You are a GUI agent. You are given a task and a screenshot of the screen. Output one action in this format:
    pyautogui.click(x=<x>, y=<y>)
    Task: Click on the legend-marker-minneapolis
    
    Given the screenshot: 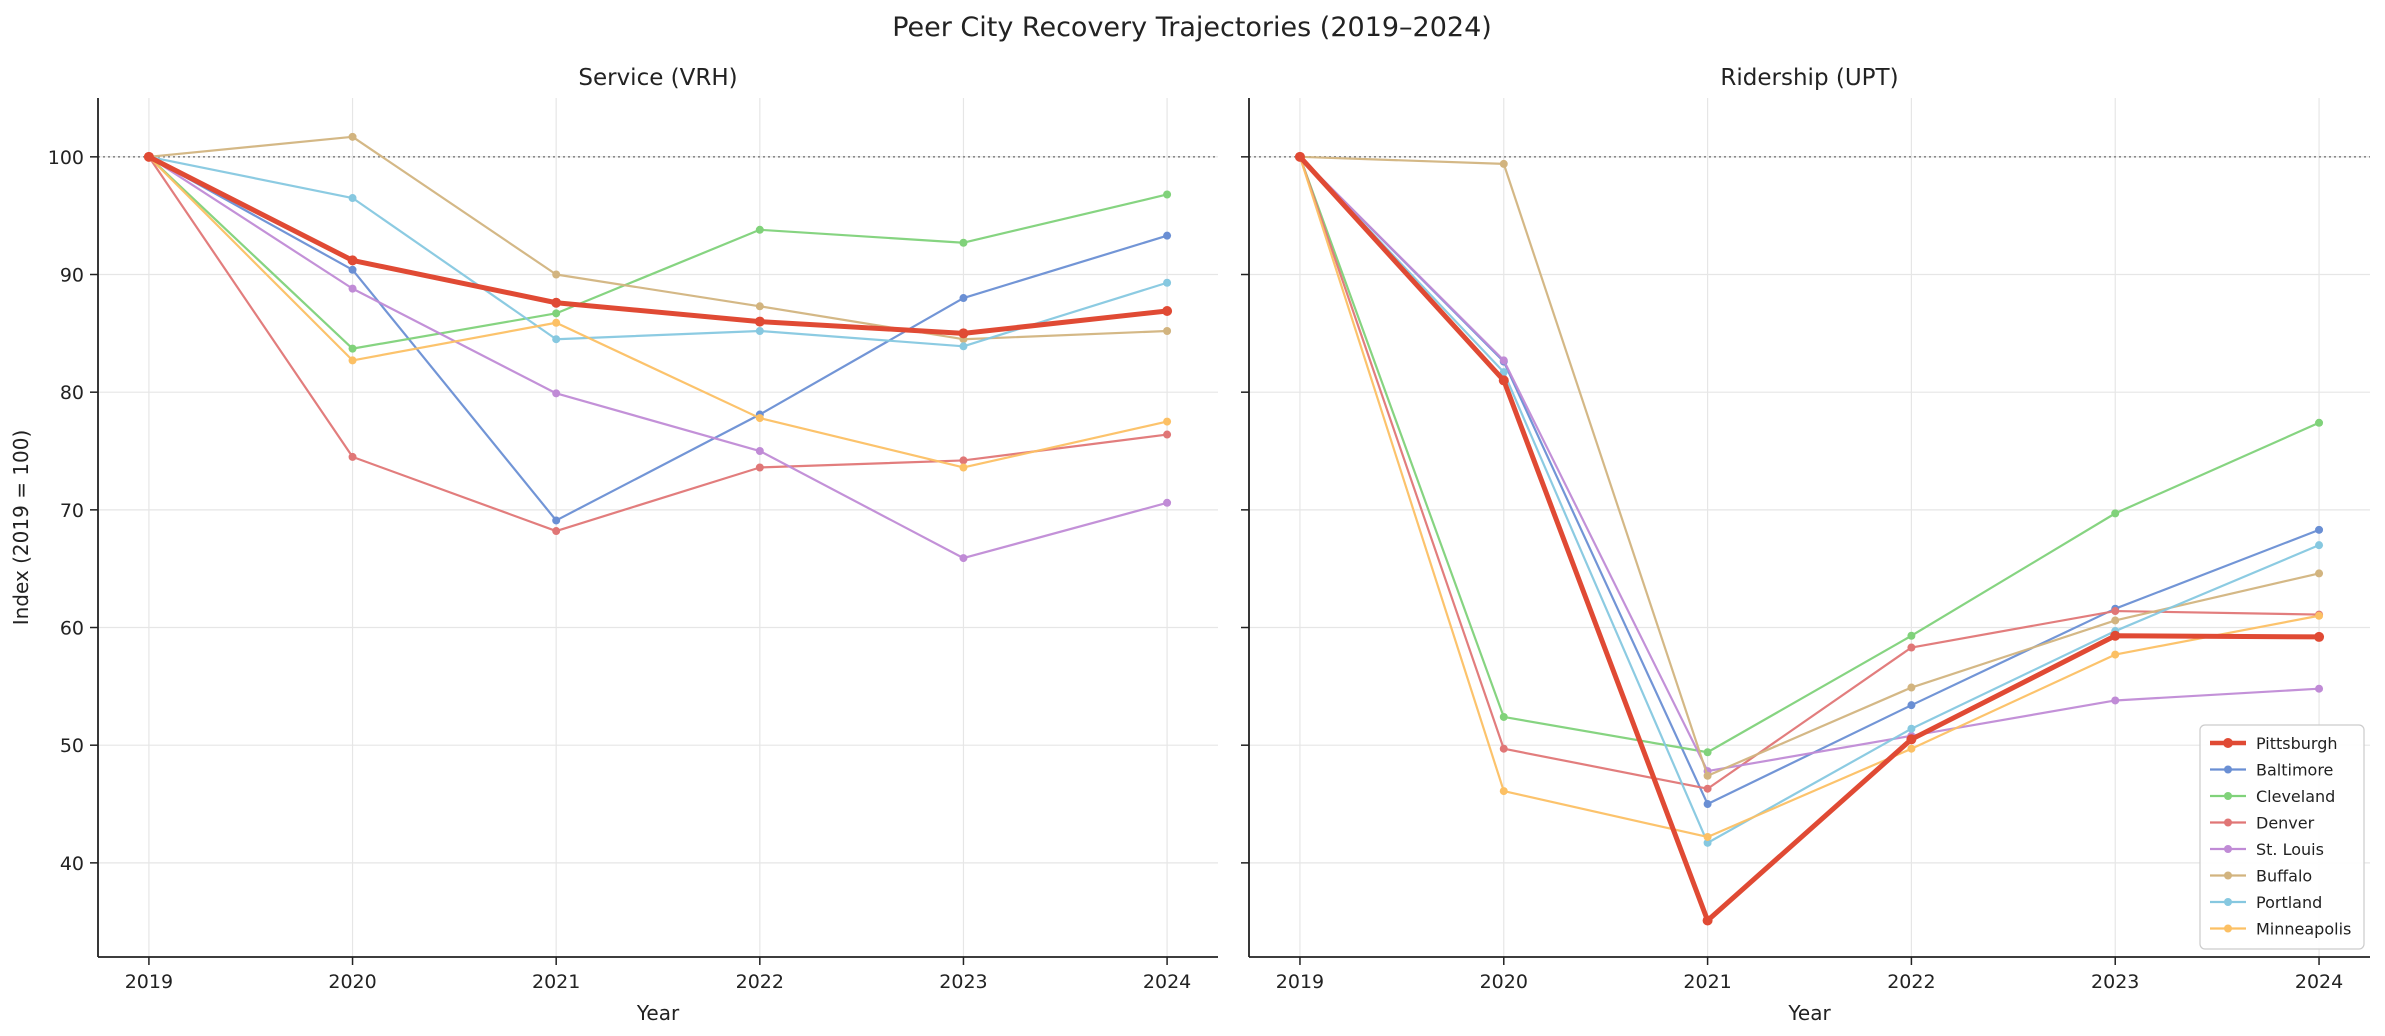 What is the action you would take?
    pyautogui.click(x=2228, y=928)
    